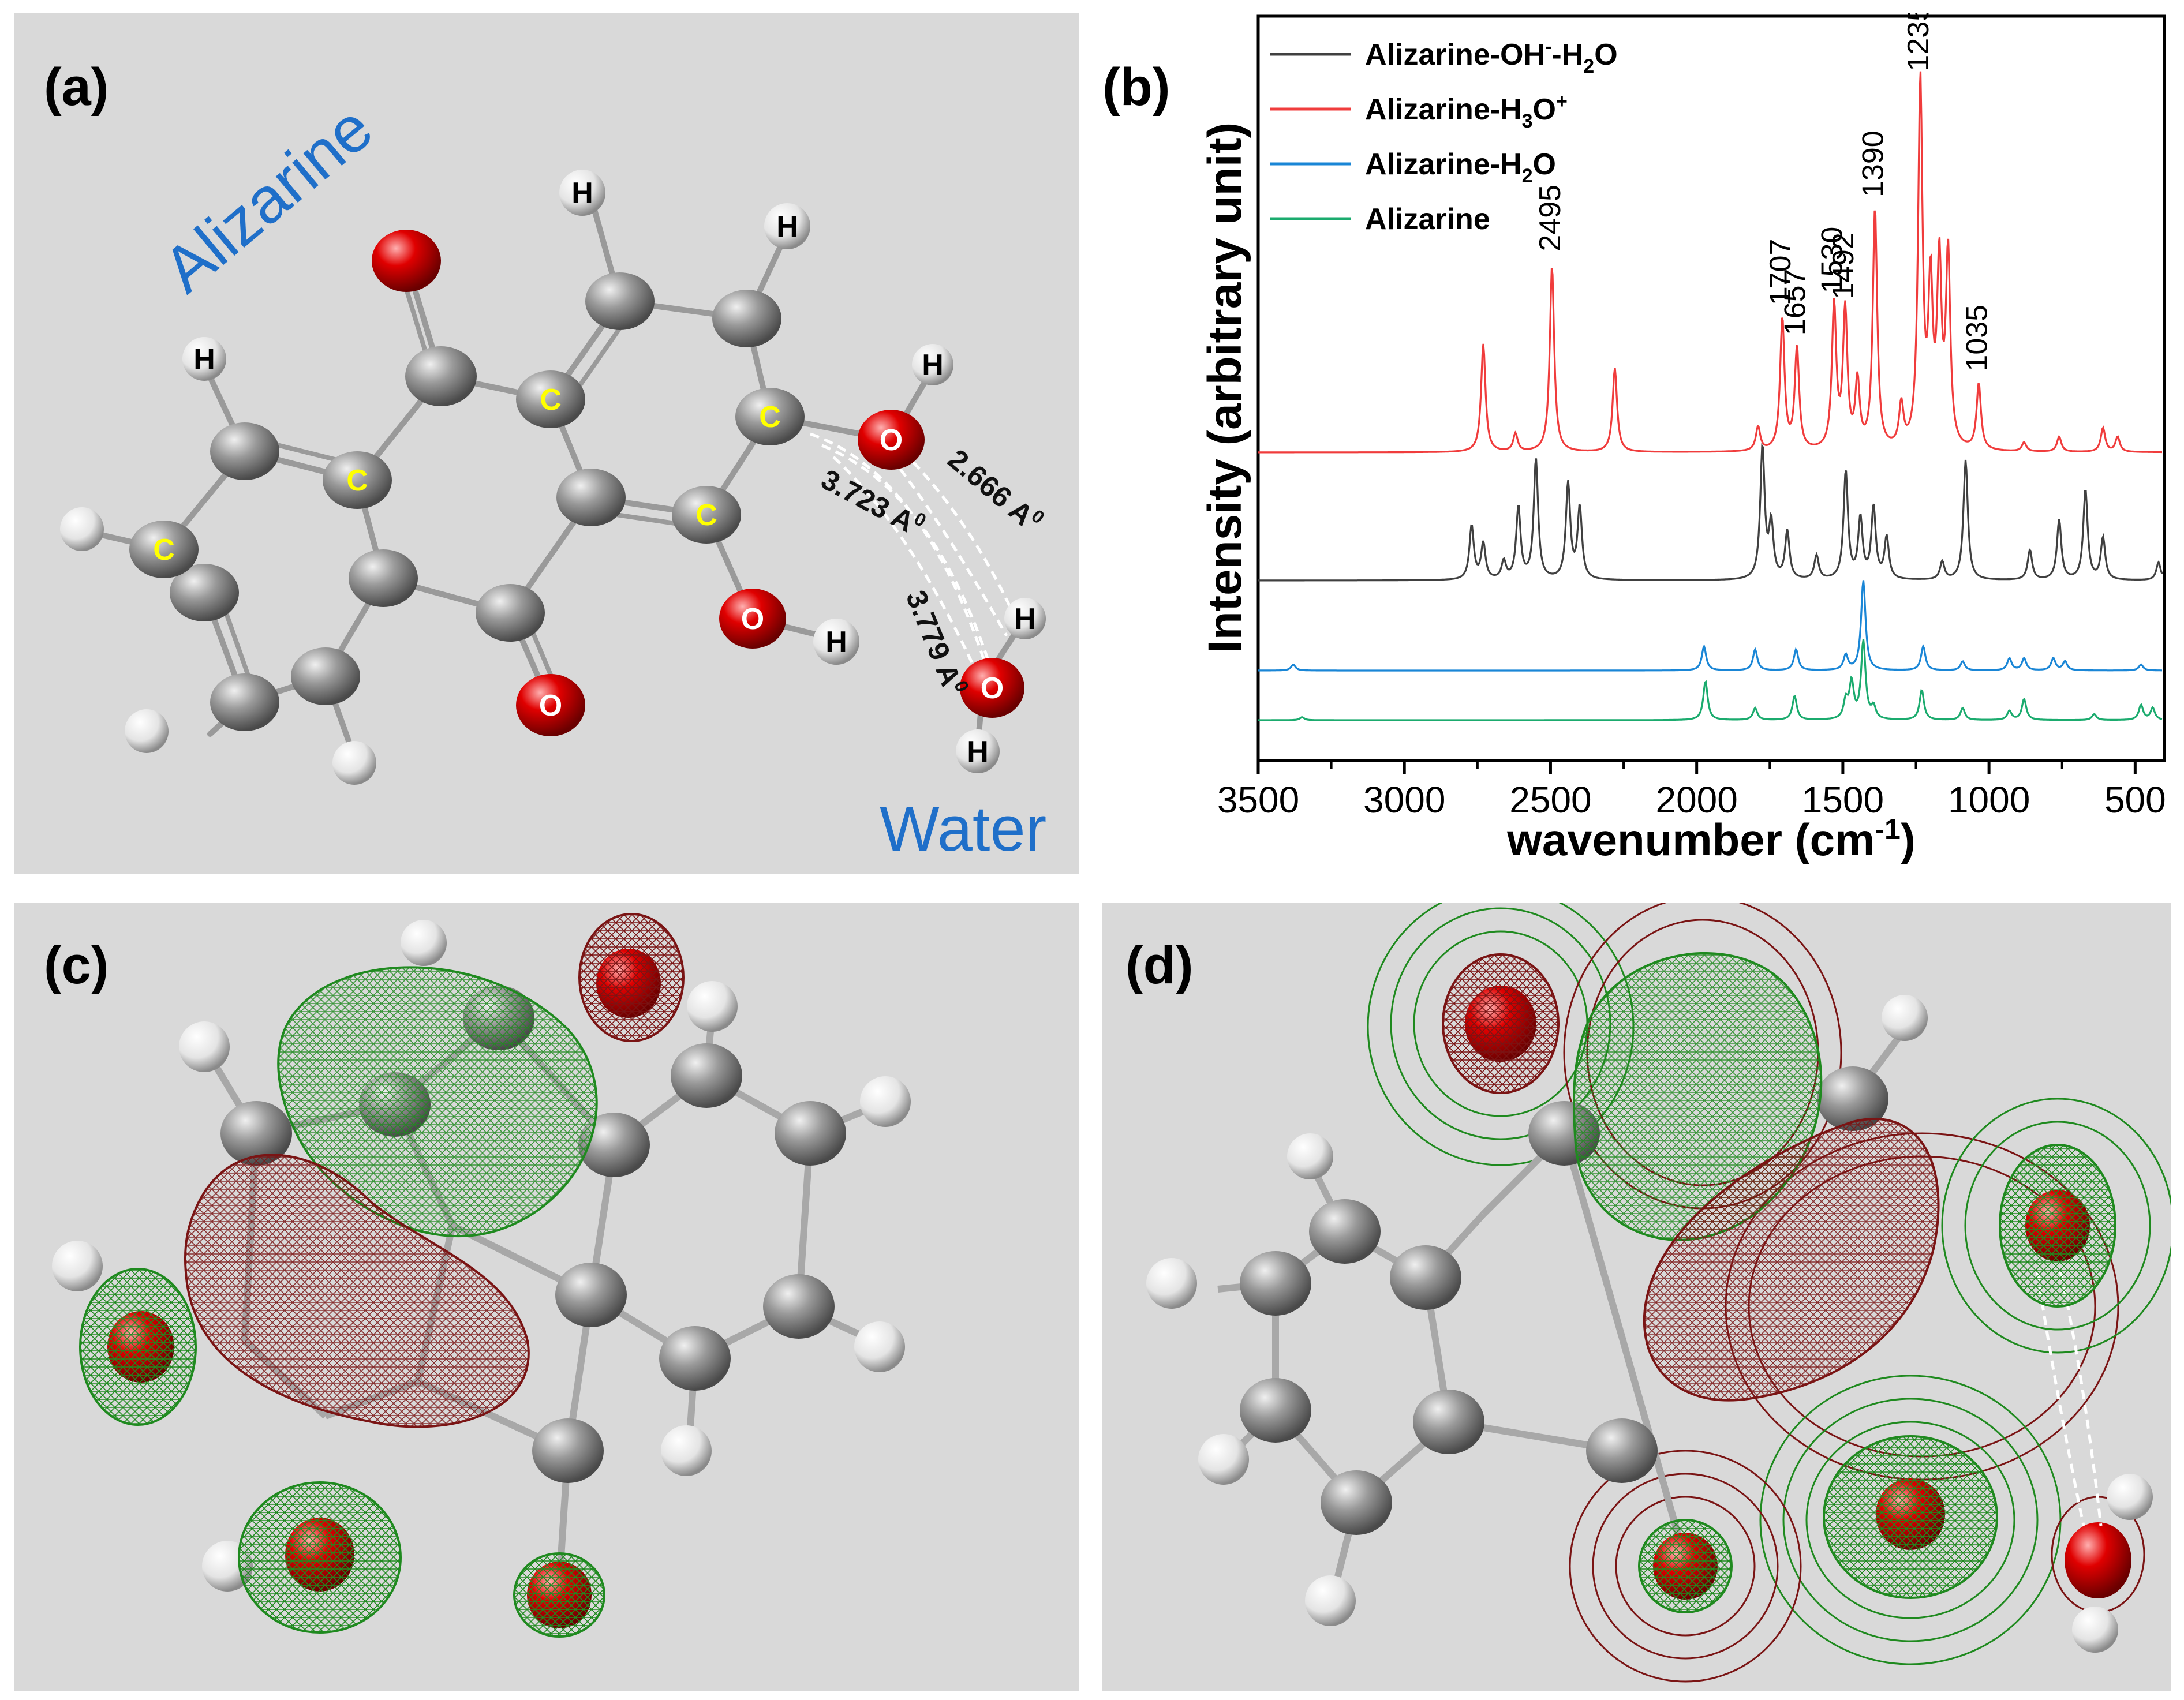  I want to click on distance-label-1: 3.723 A0, so click(873, 502).